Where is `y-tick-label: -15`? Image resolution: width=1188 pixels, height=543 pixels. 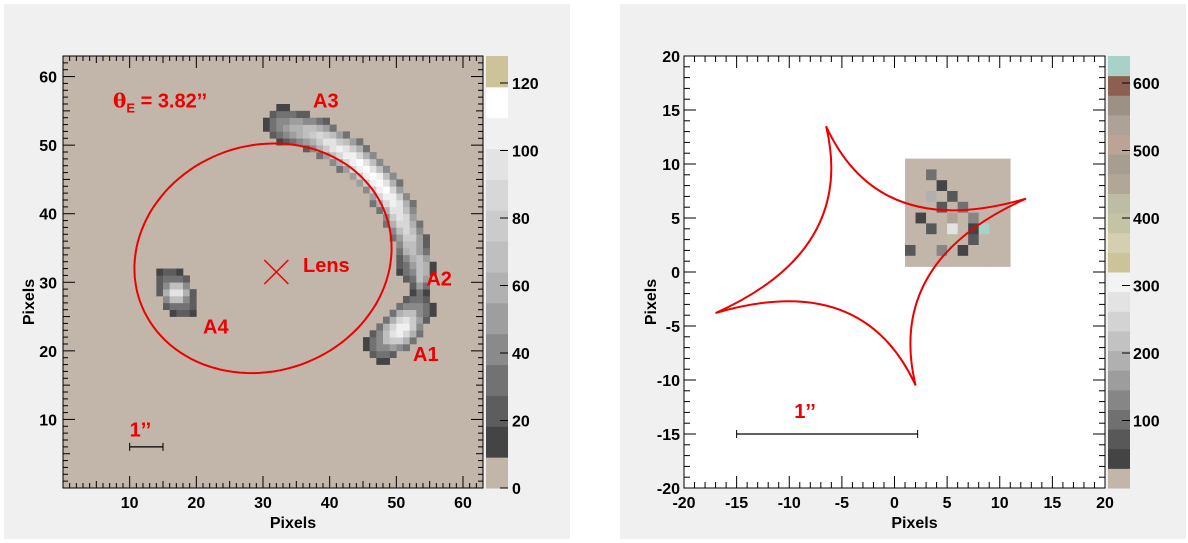 y-tick-label: -15 is located at coordinates (668, 435).